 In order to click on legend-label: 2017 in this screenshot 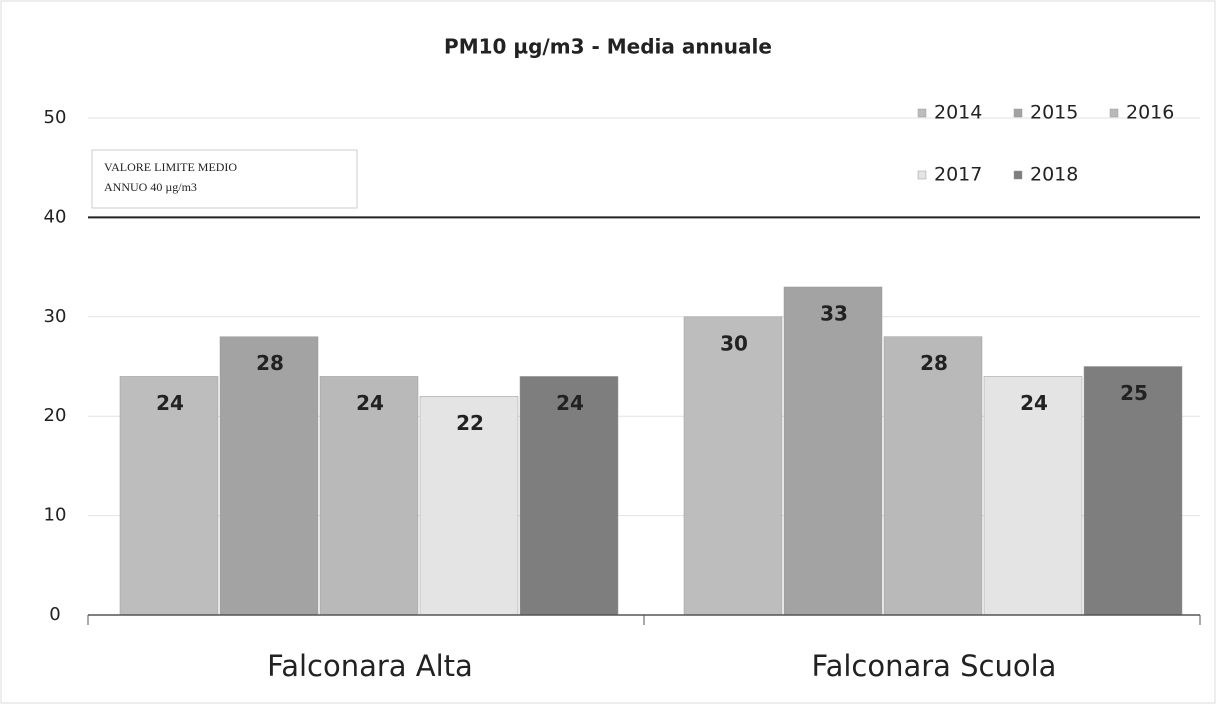, I will do `click(958, 175)`.